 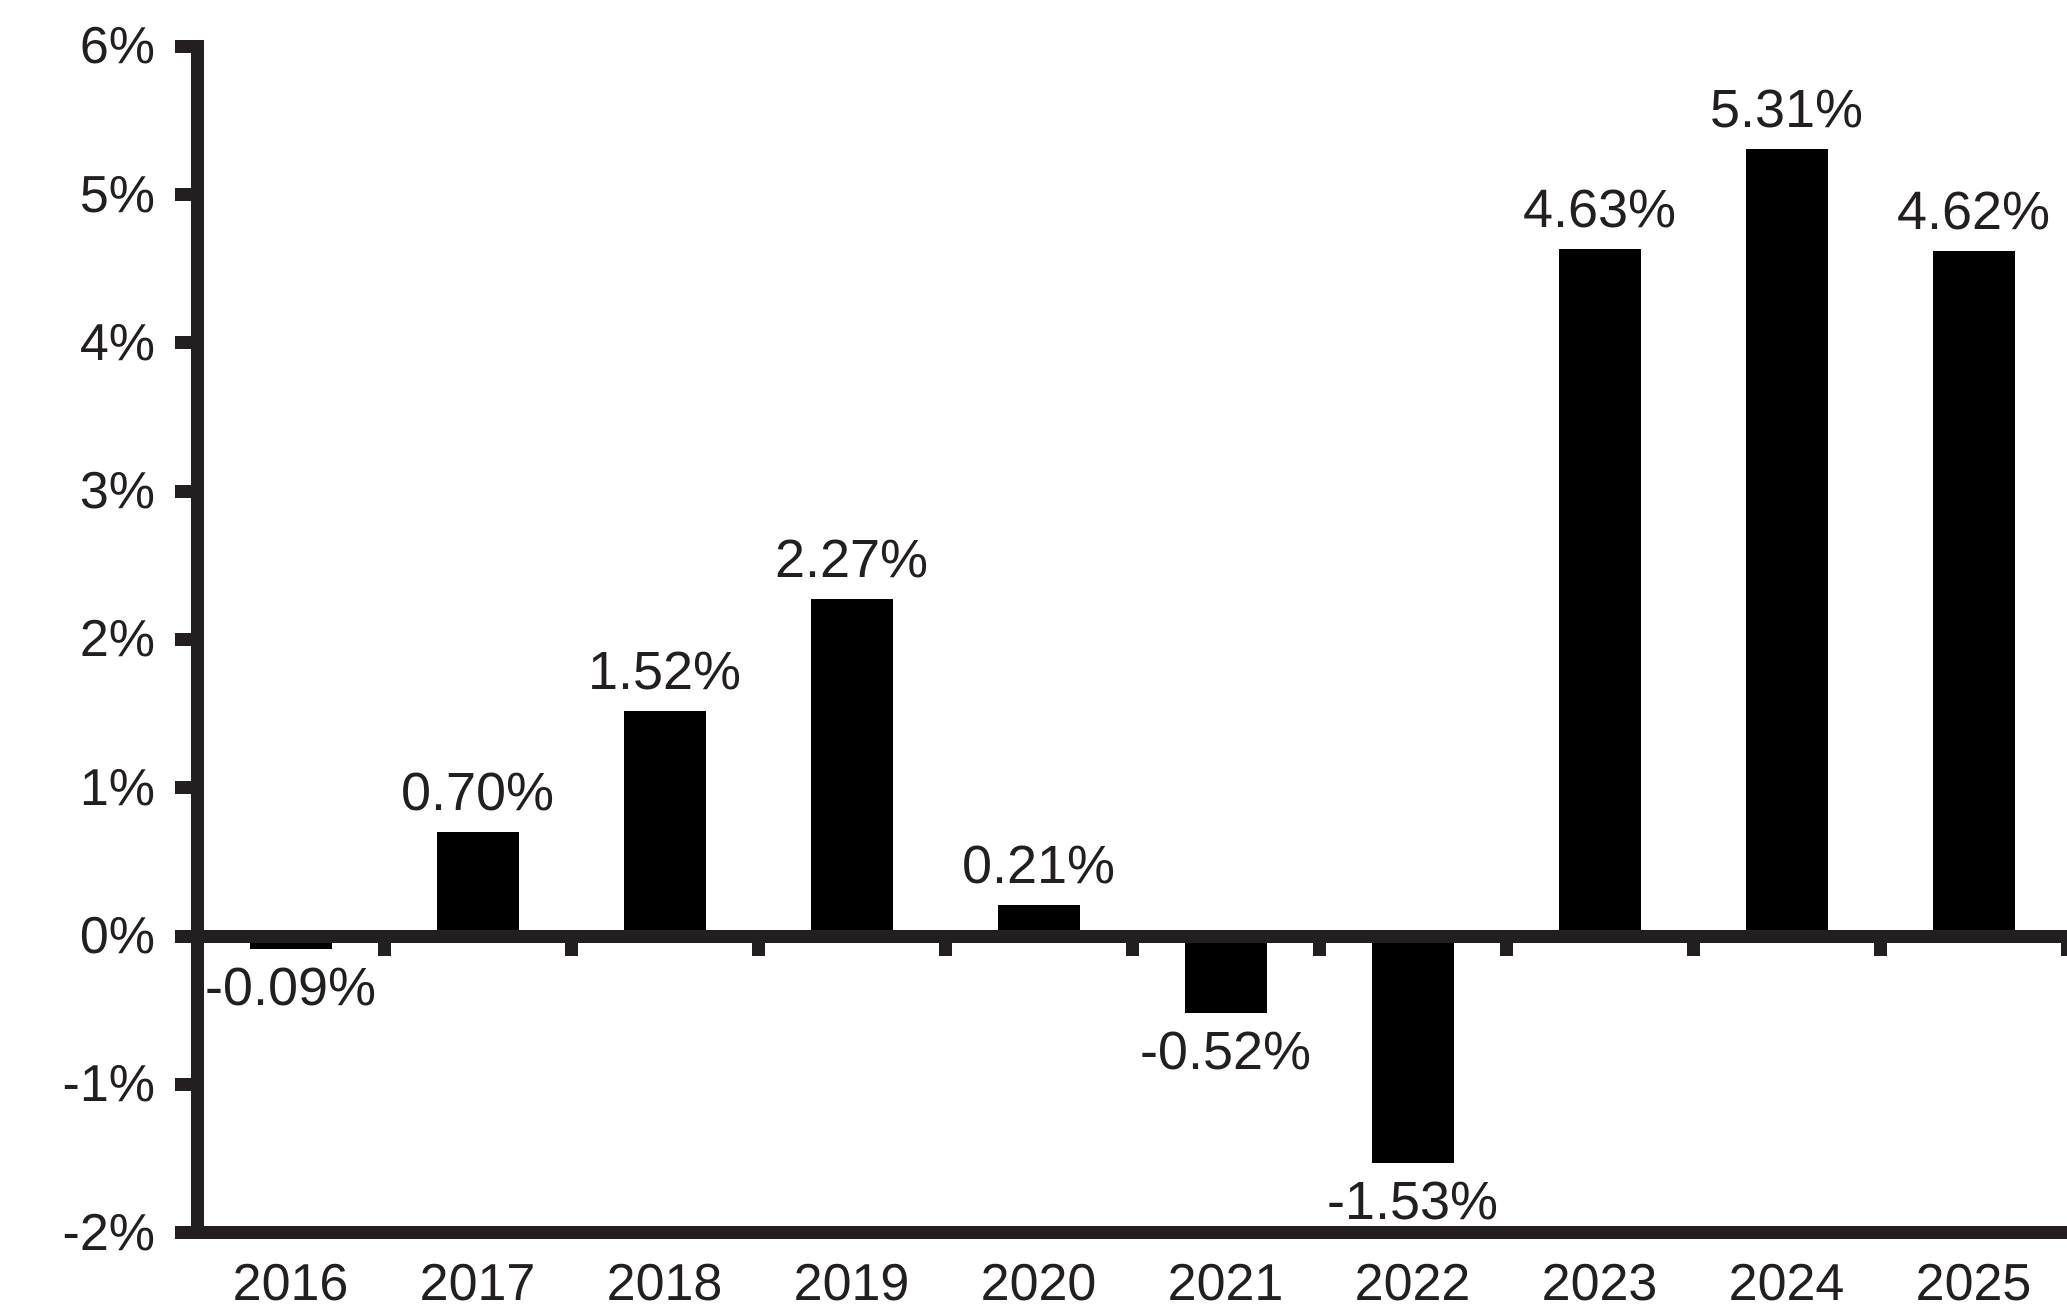 I want to click on y-axis-tick-label: 3%, so click(x=117, y=491).